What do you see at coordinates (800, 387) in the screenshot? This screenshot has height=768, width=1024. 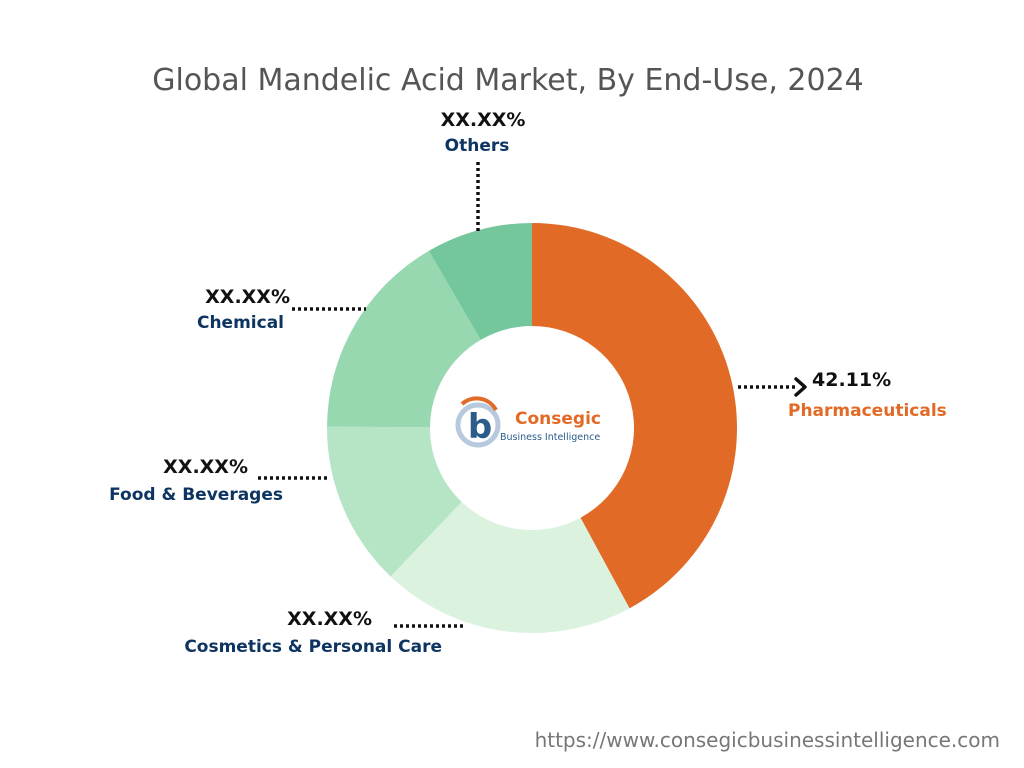 I see `arrow-head-icon` at bounding box center [800, 387].